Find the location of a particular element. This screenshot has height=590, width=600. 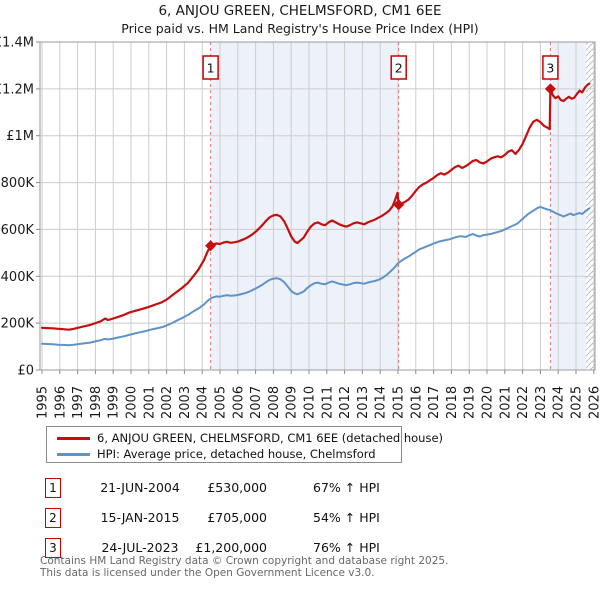

sale-row: 1 21-JUN-2004 £530,000 67% ↑ HPI is located at coordinates (300, 489).